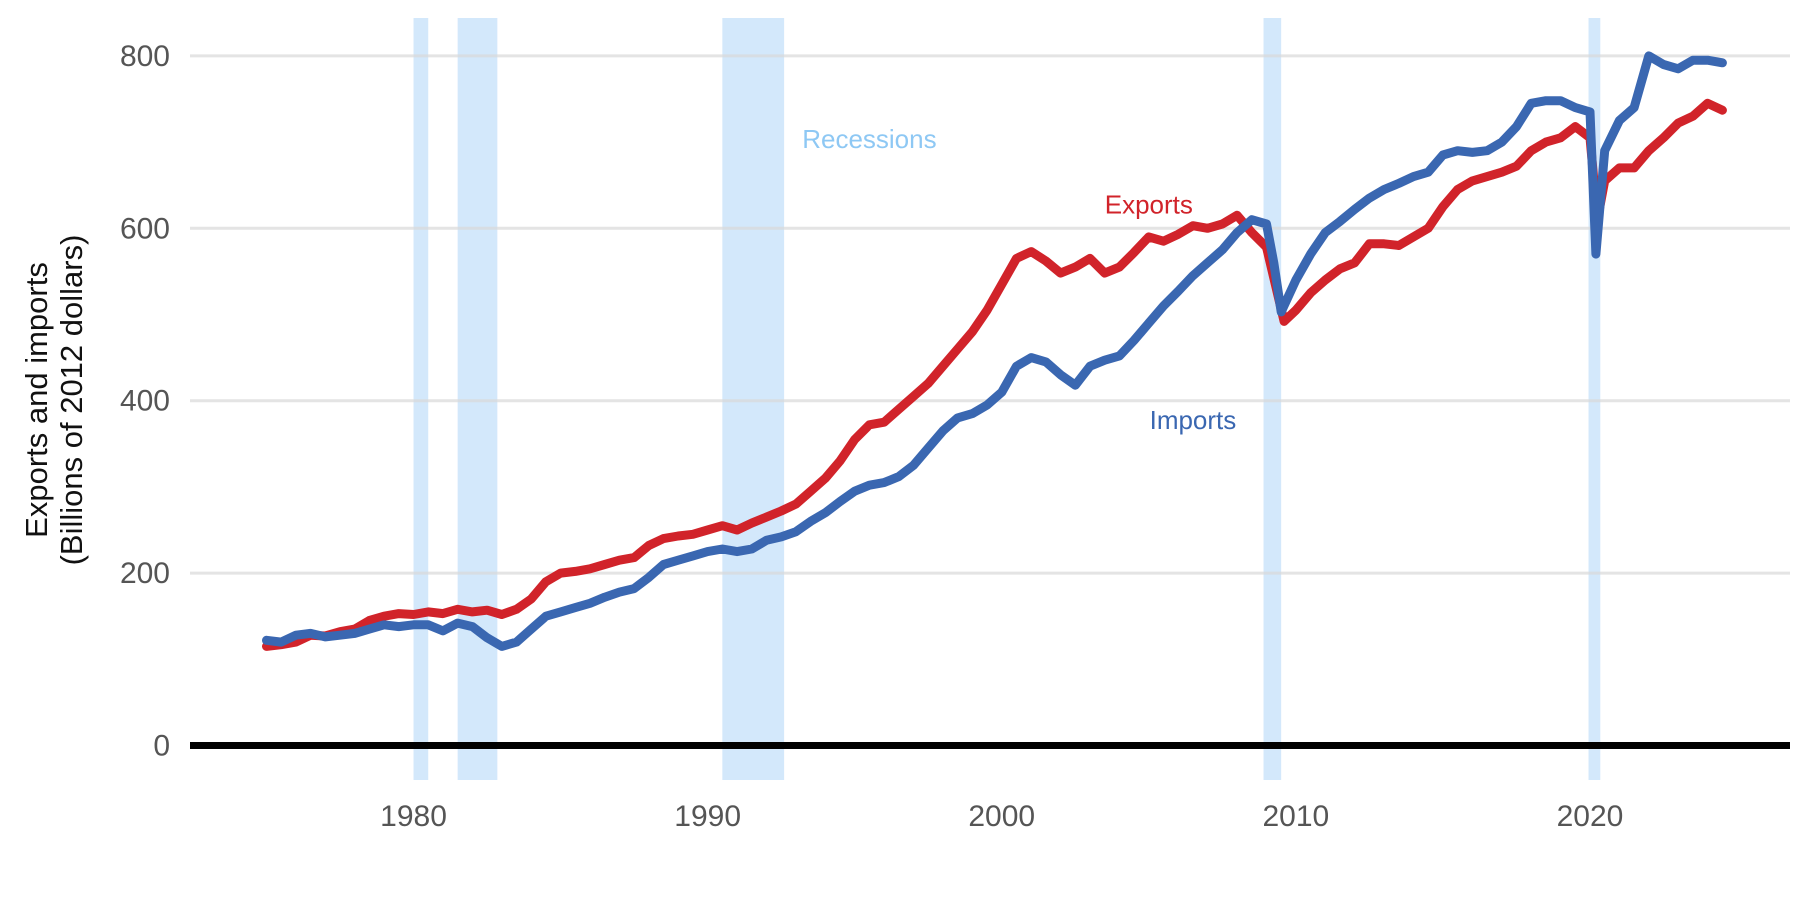 Image resolution: width=1800 pixels, height=900 pixels. What do you see at coordinates (161, 746) in the screenshot?
I see `y-tick-label: 0` at bounding box center [161, 746].